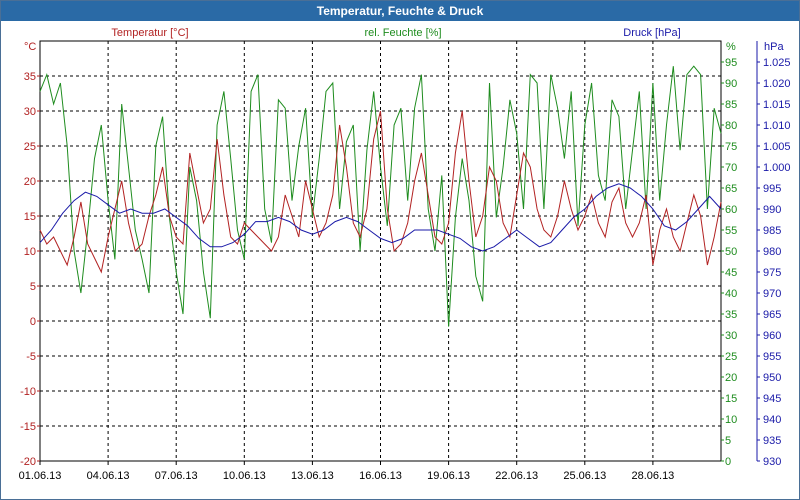 This screenshot has height=500, width=800. What do you see at coordinates (731, 315) in the screenshot?
I see `hum-tick-label: 35` at bounding box center [731, 315].